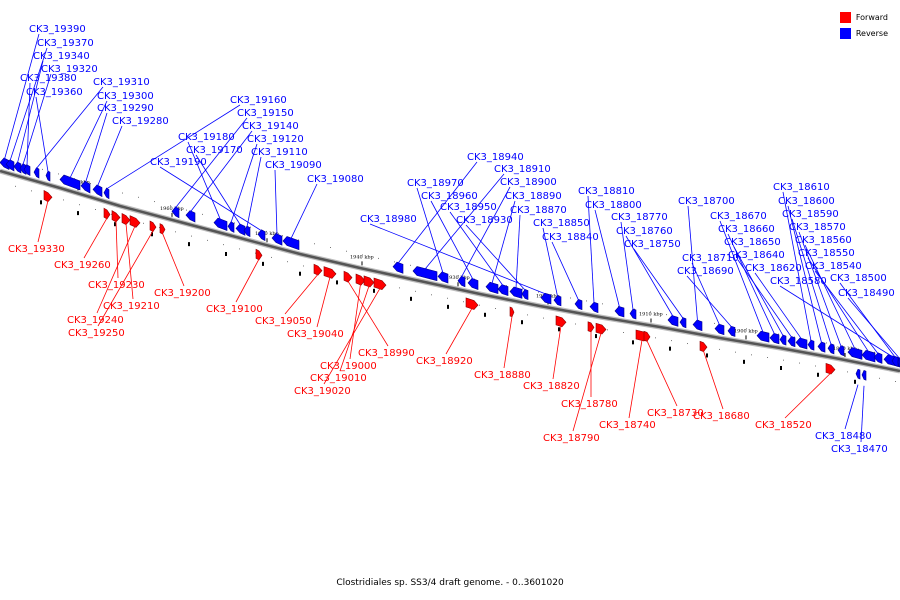 The height and width of the screenshot is (600, 900). Describe the element at coordinates (706, 201) in the screenshot. I see `gene-label: CK3_18700` at that location.